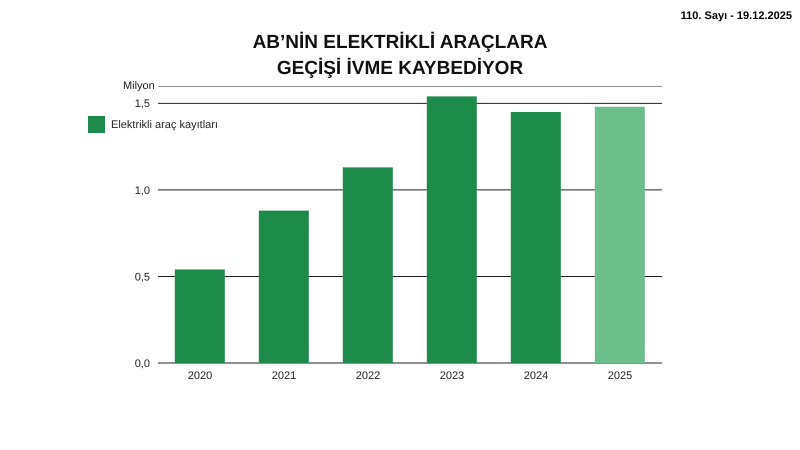 Image resolution: width=800 pixels, height=450 pixels. Describe the element at coordinates (736, 16) in the screenshot. I see `text: 110. Sayı - 19.12.2025` at that location.